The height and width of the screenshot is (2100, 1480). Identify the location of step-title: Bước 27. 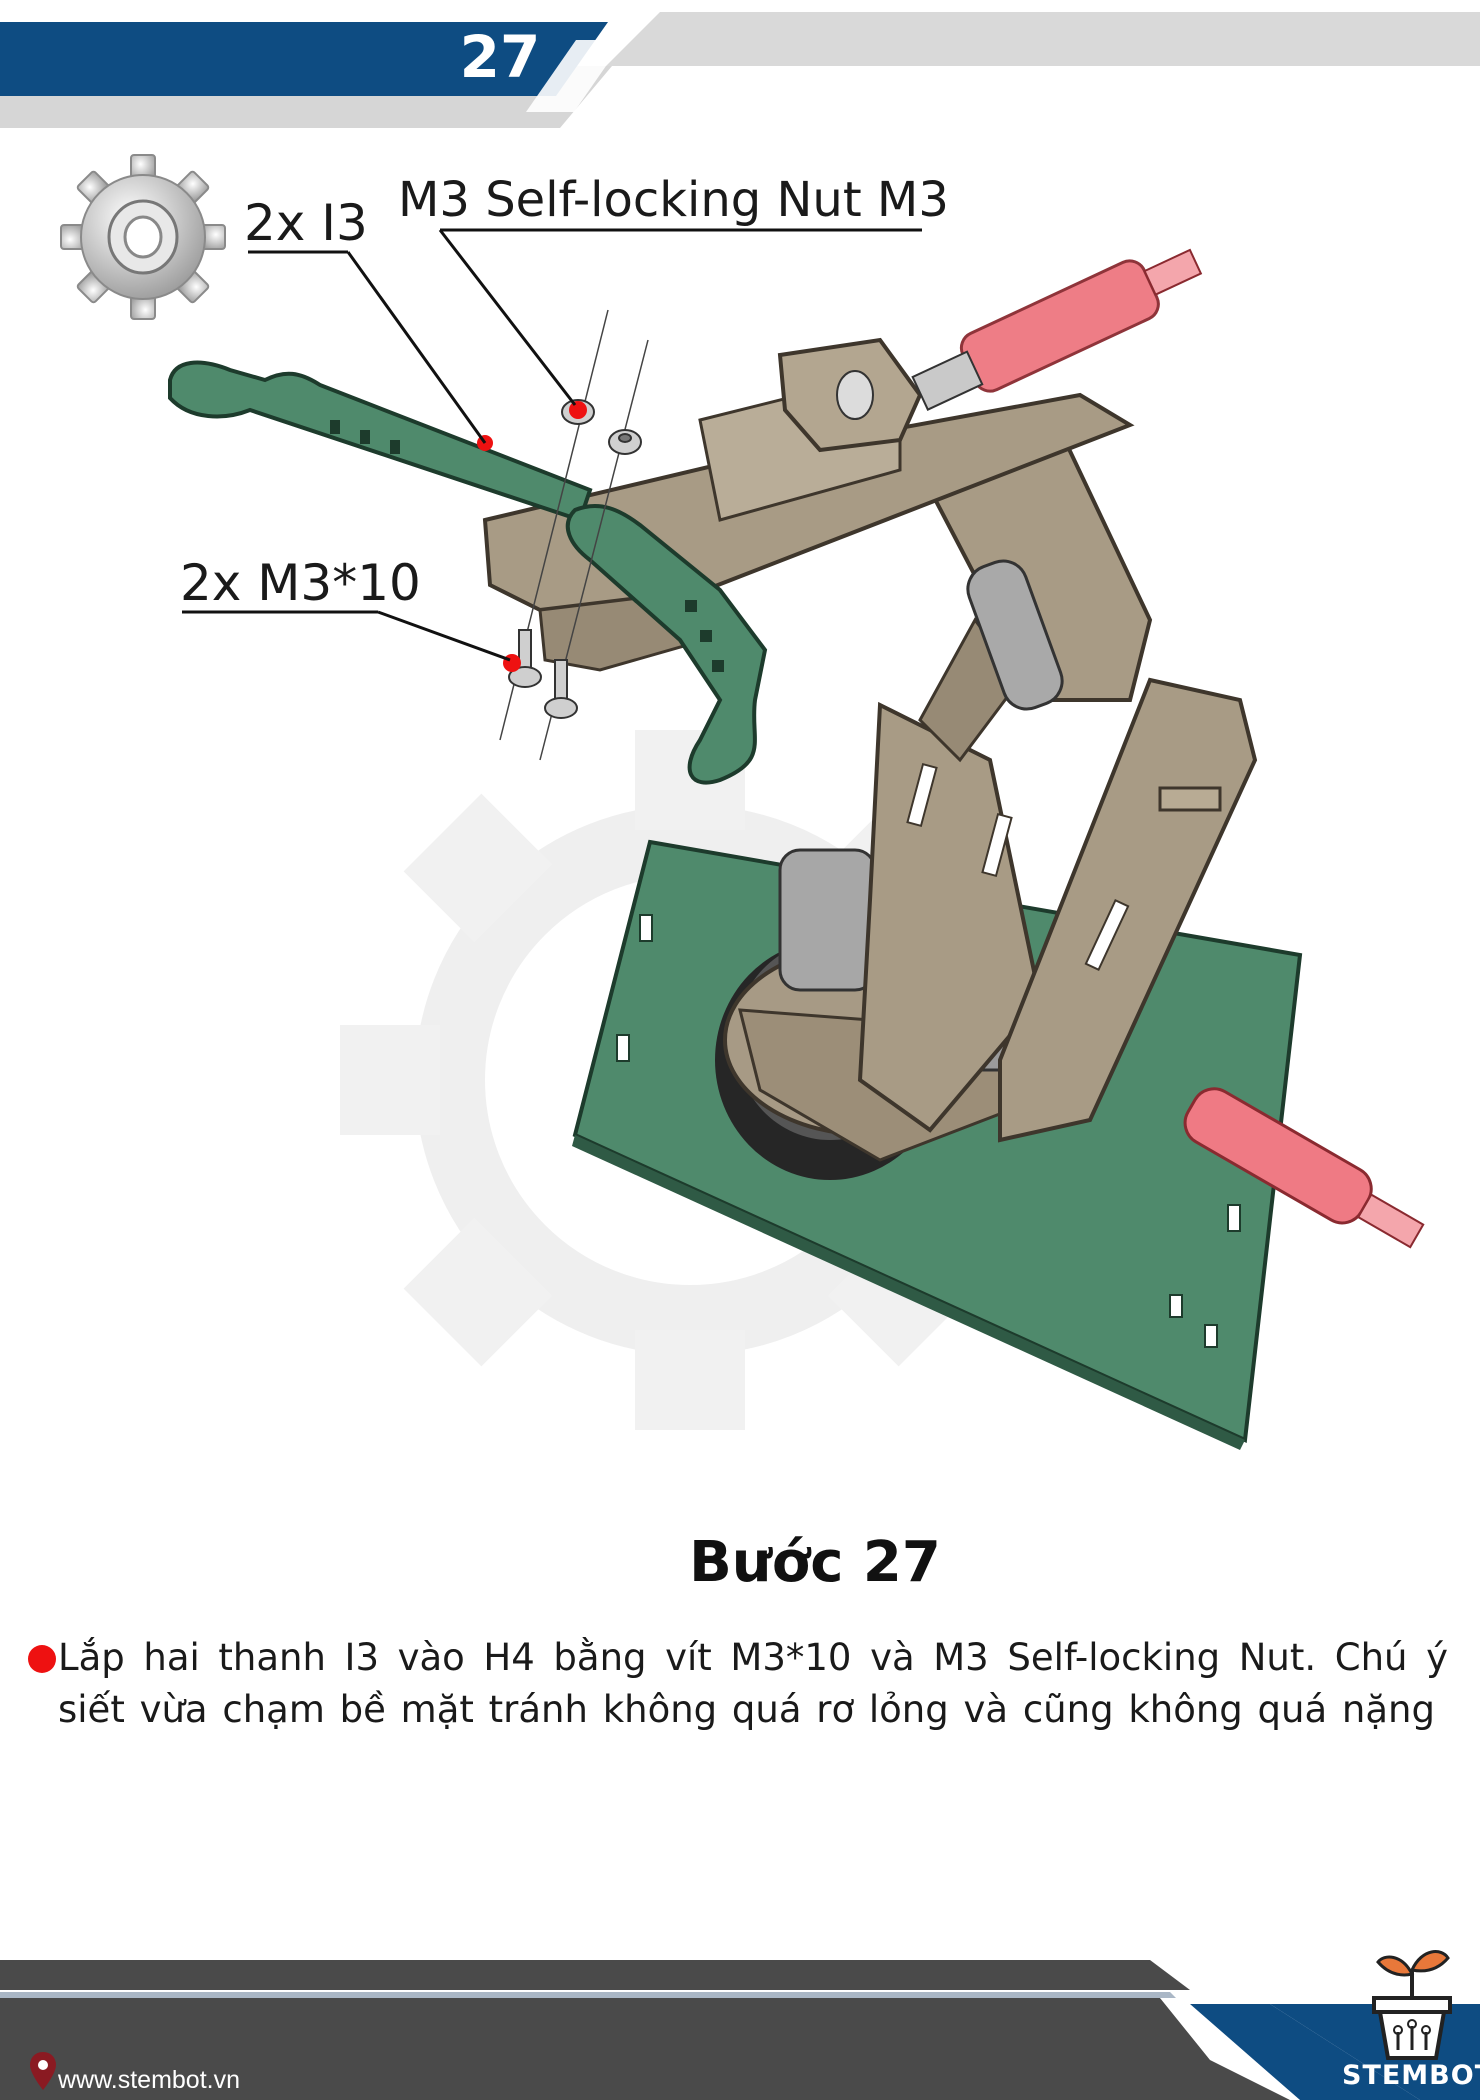
(815, 1562).